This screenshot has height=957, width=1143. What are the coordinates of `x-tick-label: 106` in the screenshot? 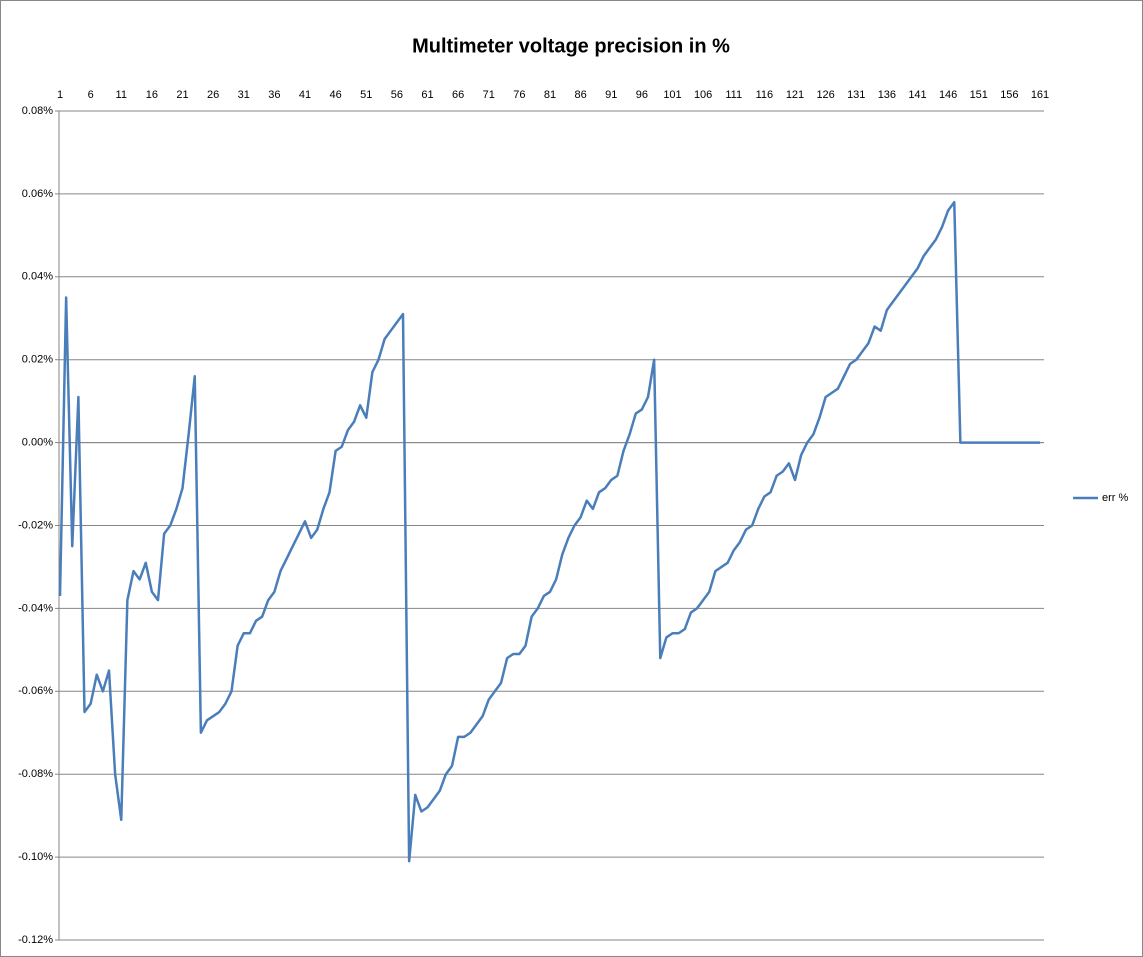 It's located at (703, 95).